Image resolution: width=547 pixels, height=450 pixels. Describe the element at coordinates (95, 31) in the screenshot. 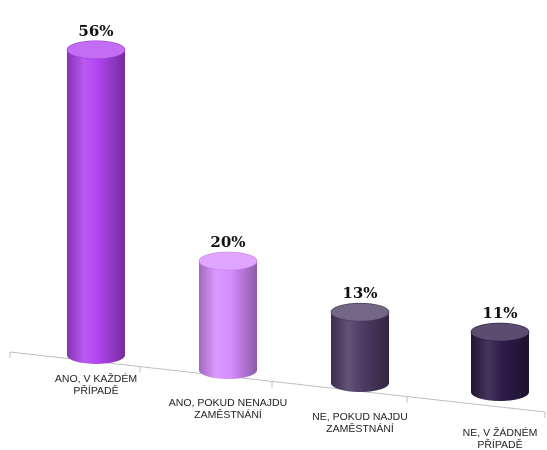

I see `data-label: 56%` at that location.